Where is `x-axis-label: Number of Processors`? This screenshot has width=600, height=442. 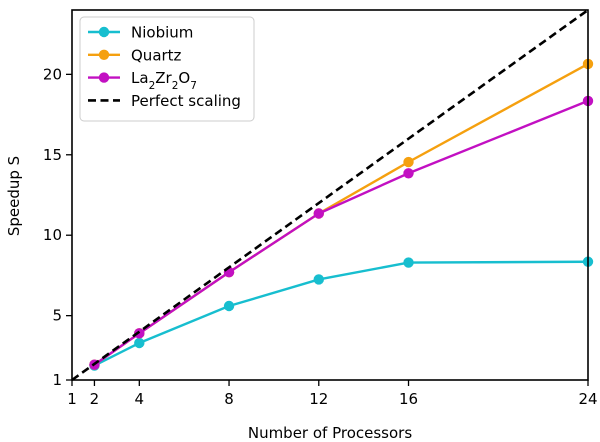 x-axis-label: Number of Processors is located at coordinates (330, 433).